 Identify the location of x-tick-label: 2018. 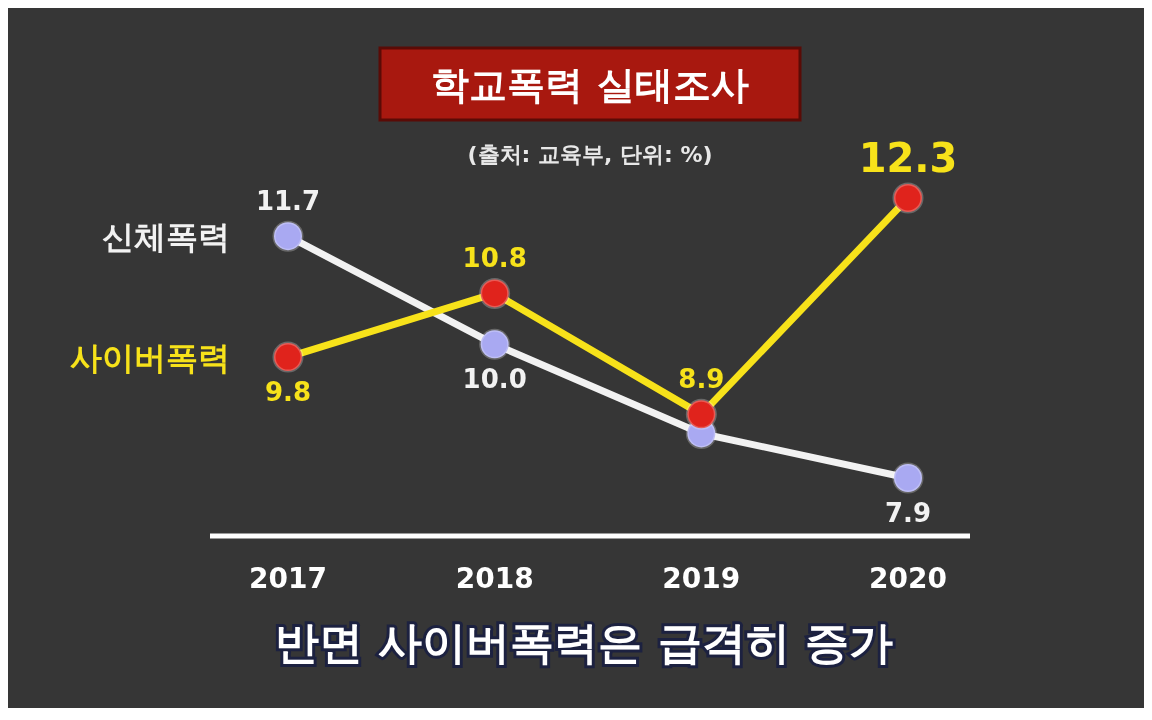
(494, 578).